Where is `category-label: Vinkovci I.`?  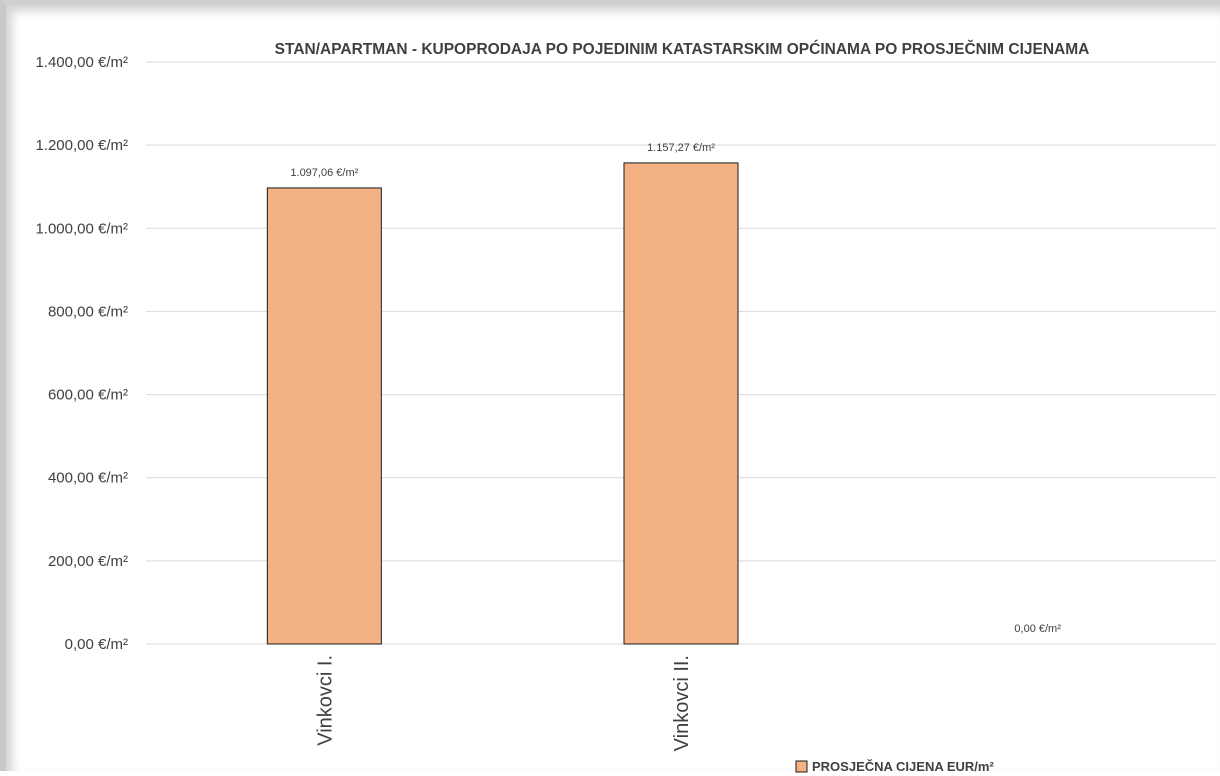
category-label: Vinkovci I. is located at coordinates (325, 700).